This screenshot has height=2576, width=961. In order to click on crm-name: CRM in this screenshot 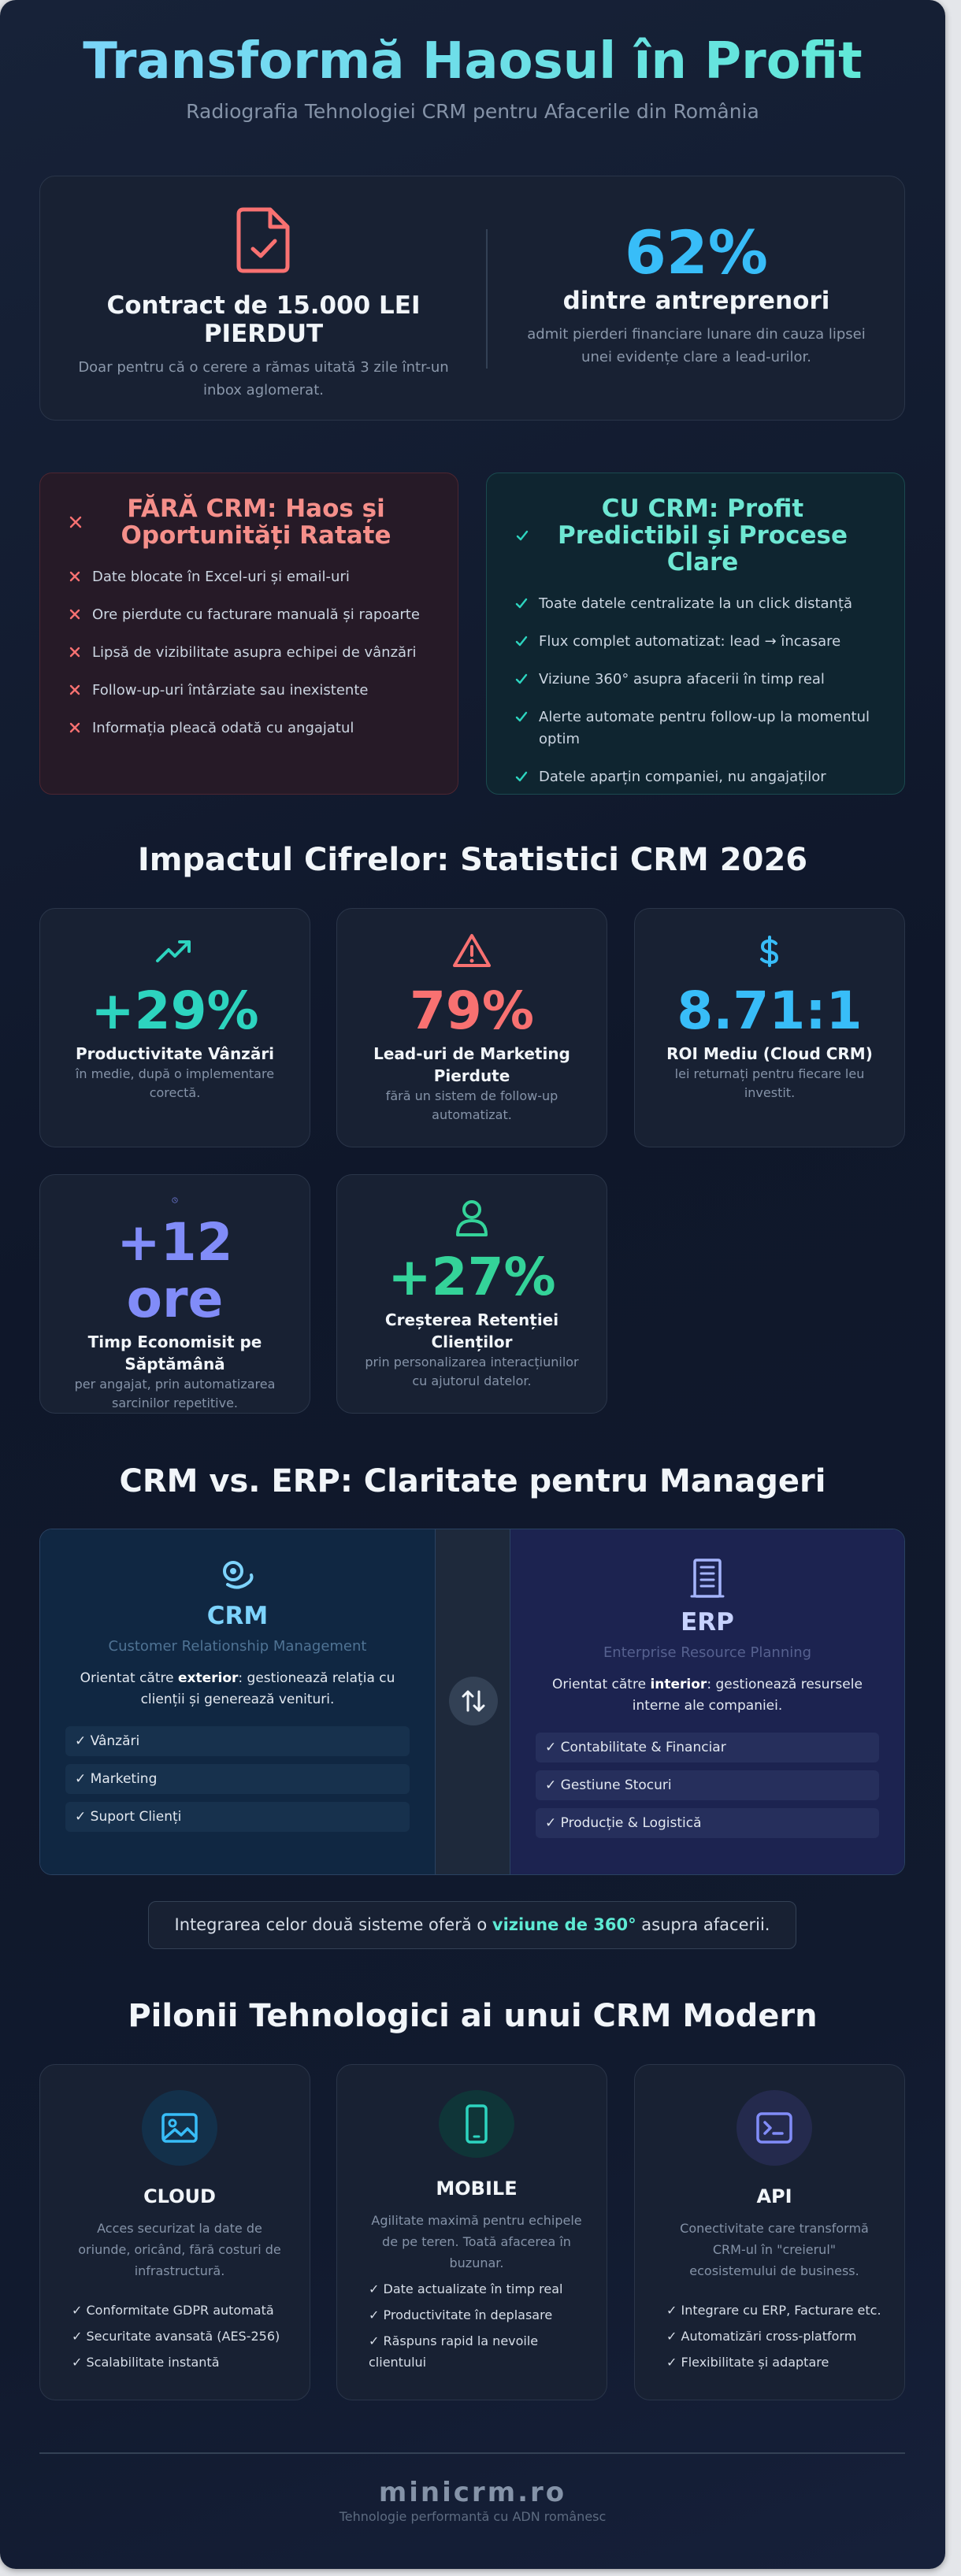, I will do `click(237, 1616)`.